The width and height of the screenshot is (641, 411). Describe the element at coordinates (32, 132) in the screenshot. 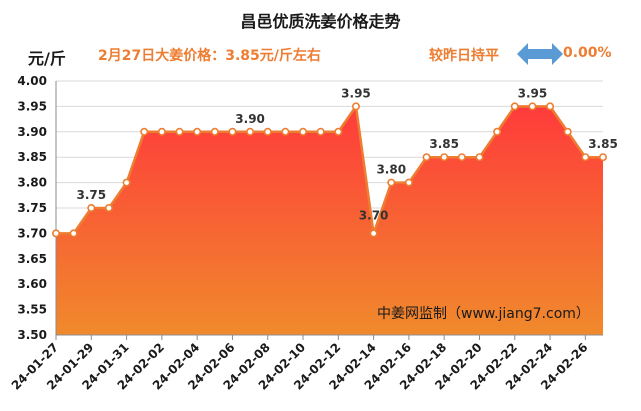

I see `y-tick-label: 3.90` at that location.